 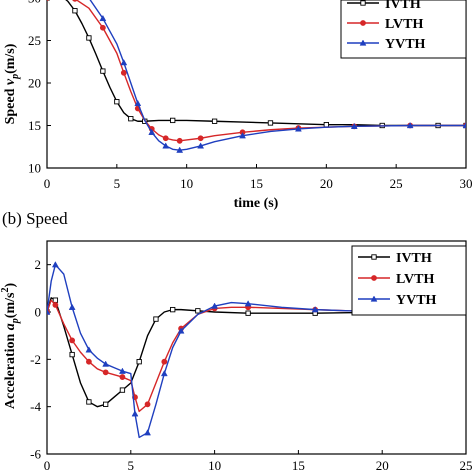 I want to click on acceleration-legend-label-lvth: LVTH, so click(x=415, y=279).